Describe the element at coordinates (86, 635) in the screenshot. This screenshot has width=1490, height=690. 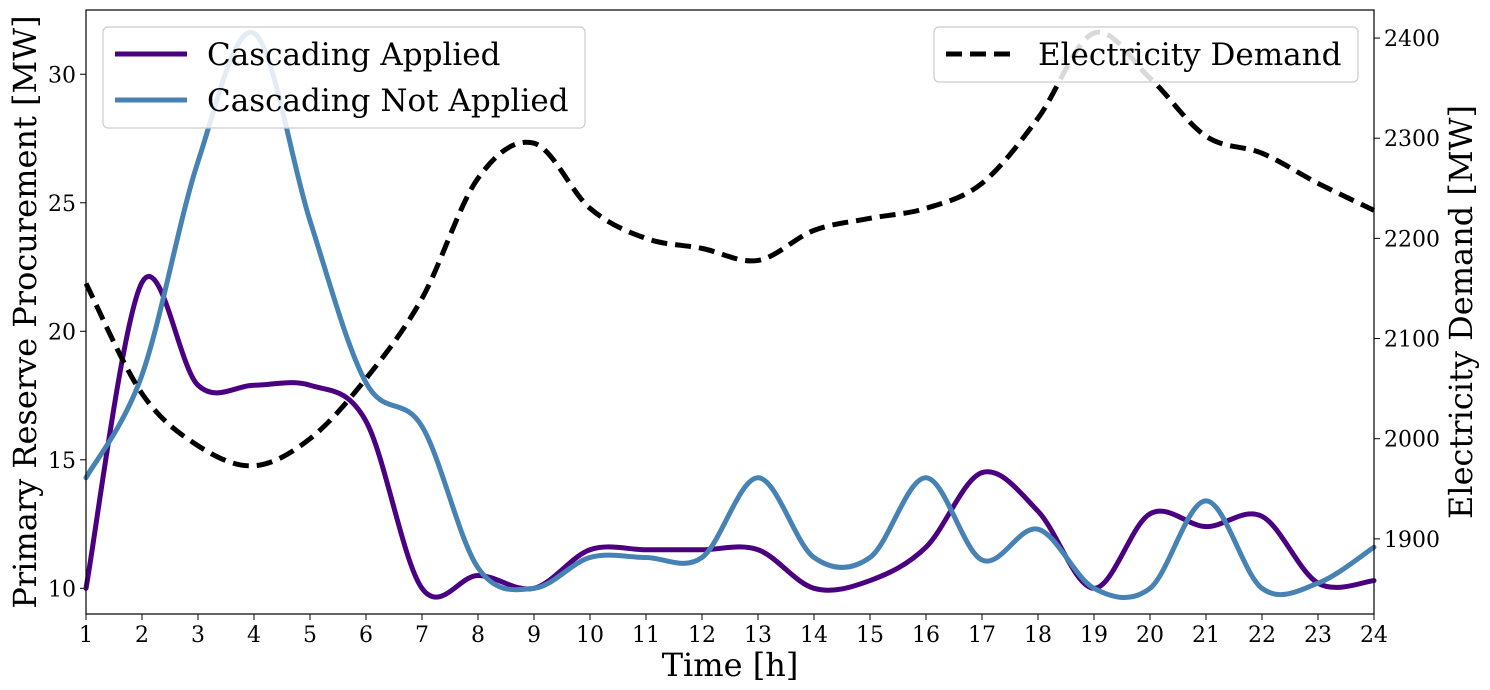
I see `x-tick-label: 1` at that location.